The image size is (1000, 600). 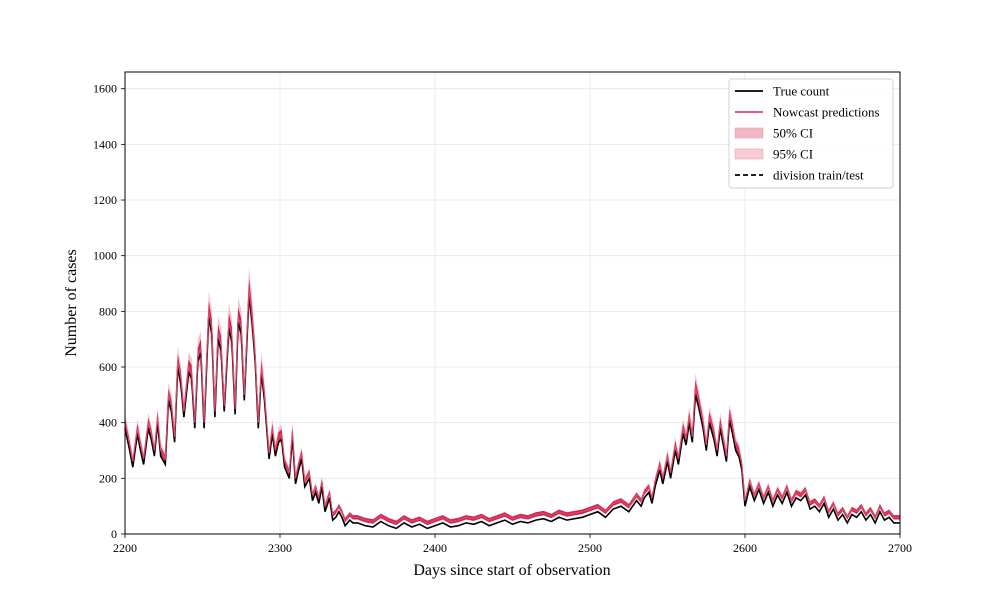 I want to click on y-tick-label: 800, so click(x=108, y=311).